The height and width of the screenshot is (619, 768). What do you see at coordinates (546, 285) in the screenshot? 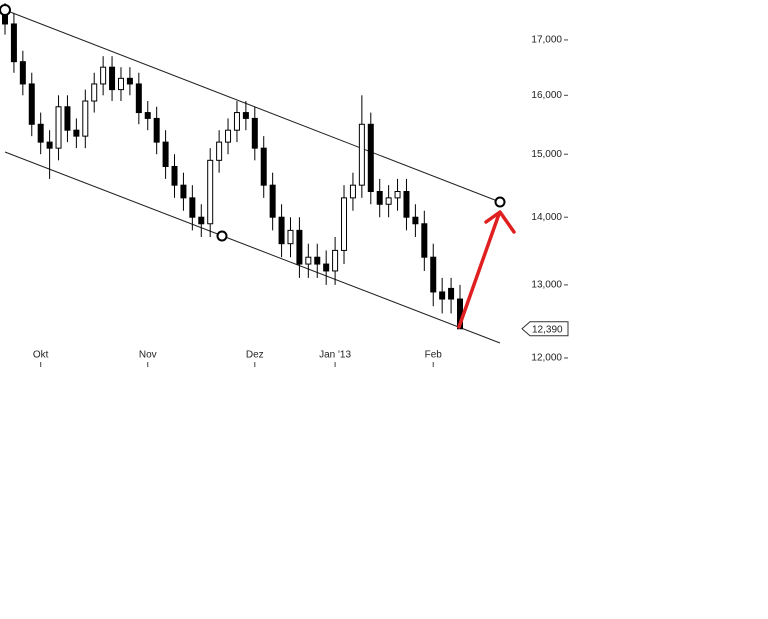
I see `y-tick-label: 13,000` at bounding box center [546, 285].